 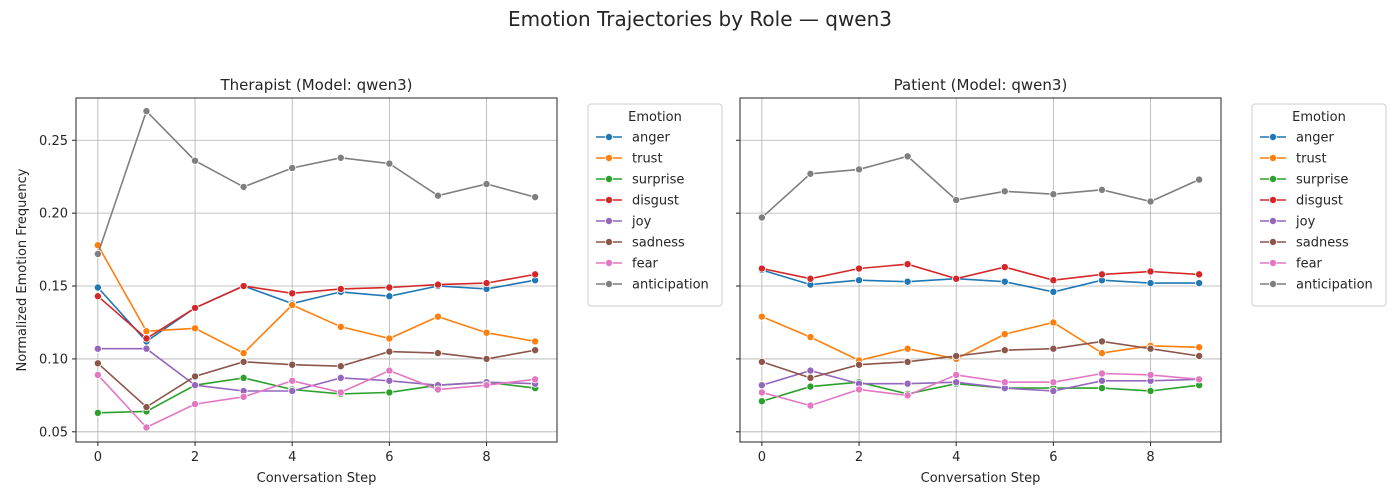 What do you see at coordinates (53, 214) in the screenshot?
I see `y-tick-label: 0.20` at bounding box center [53, 214].